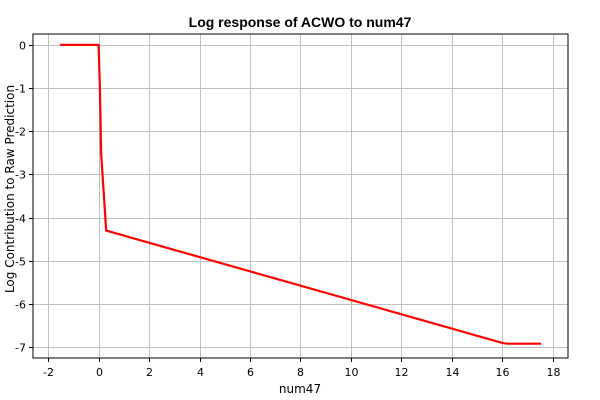  I want to click on y-tick-label: -4, so click(20, 219).